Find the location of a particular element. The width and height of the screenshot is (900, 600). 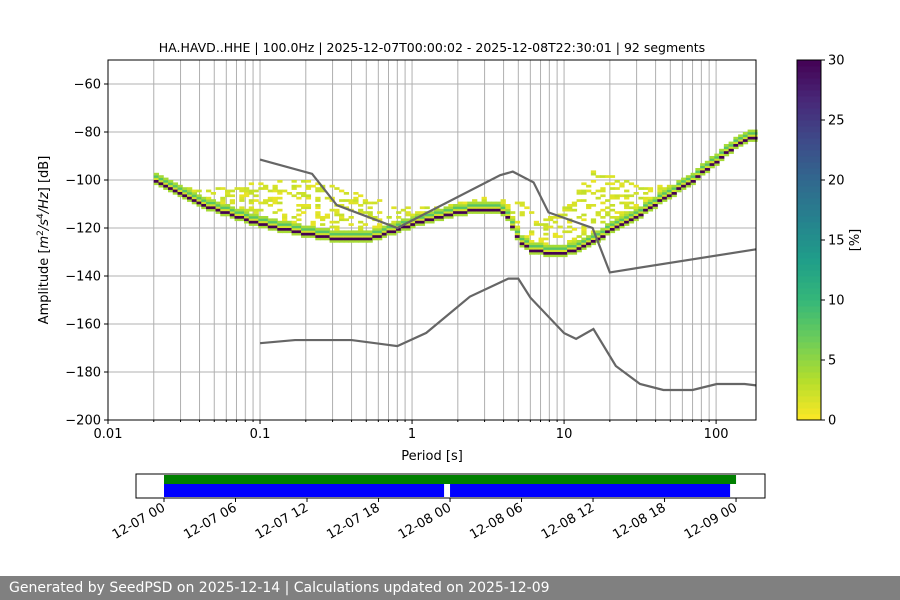

nlnm-line is located at coordinates (508, 334).